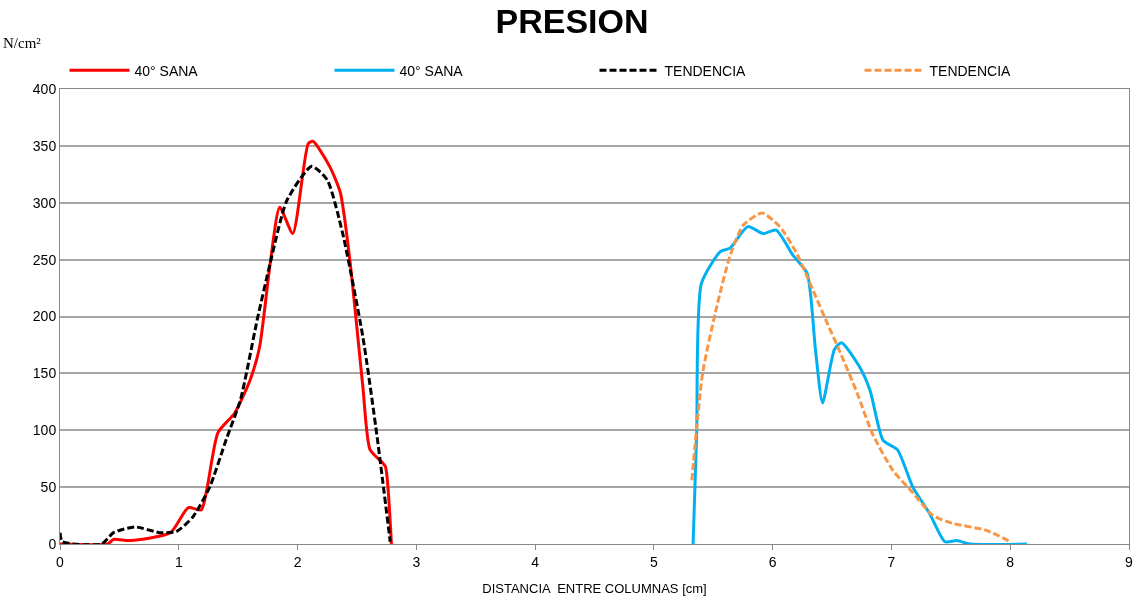 This screenshot has width=1144, height=612. What do you see at coordinates (44, 316) in the screenshot?
I see `y-tick-label: 200` at bounding box center [44, 316].